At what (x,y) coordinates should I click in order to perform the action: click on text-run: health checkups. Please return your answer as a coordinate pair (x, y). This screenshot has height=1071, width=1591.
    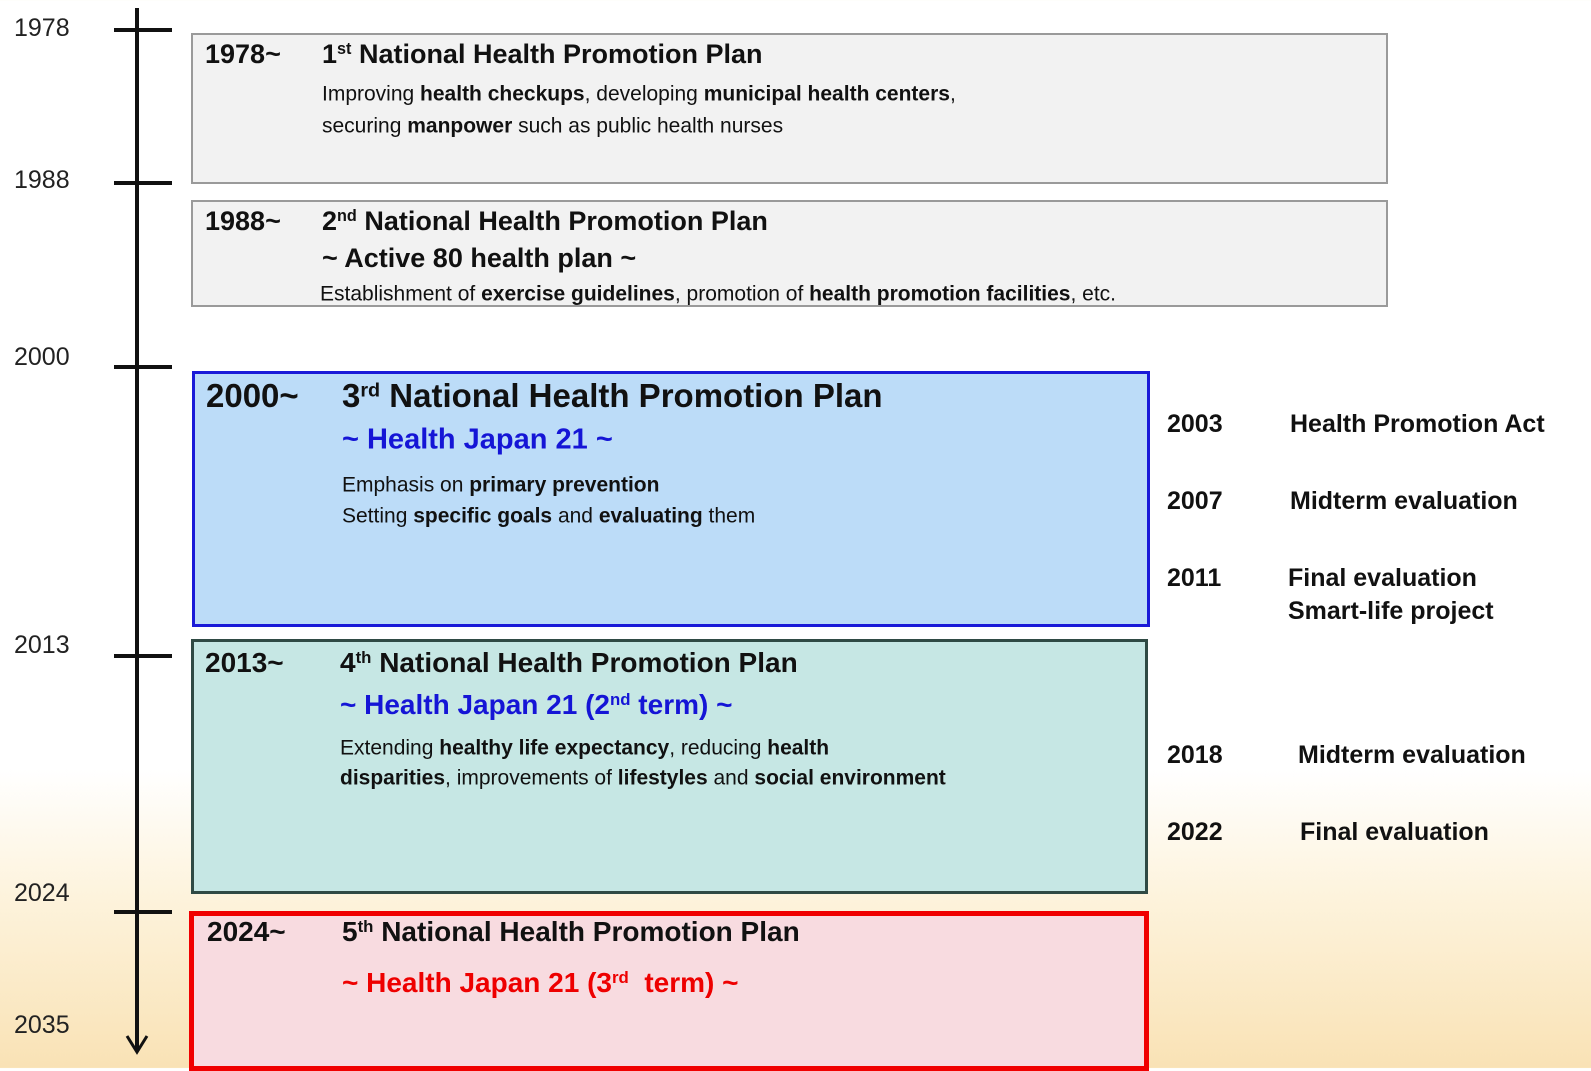
    Looking at the image, I should click on (502, 94).